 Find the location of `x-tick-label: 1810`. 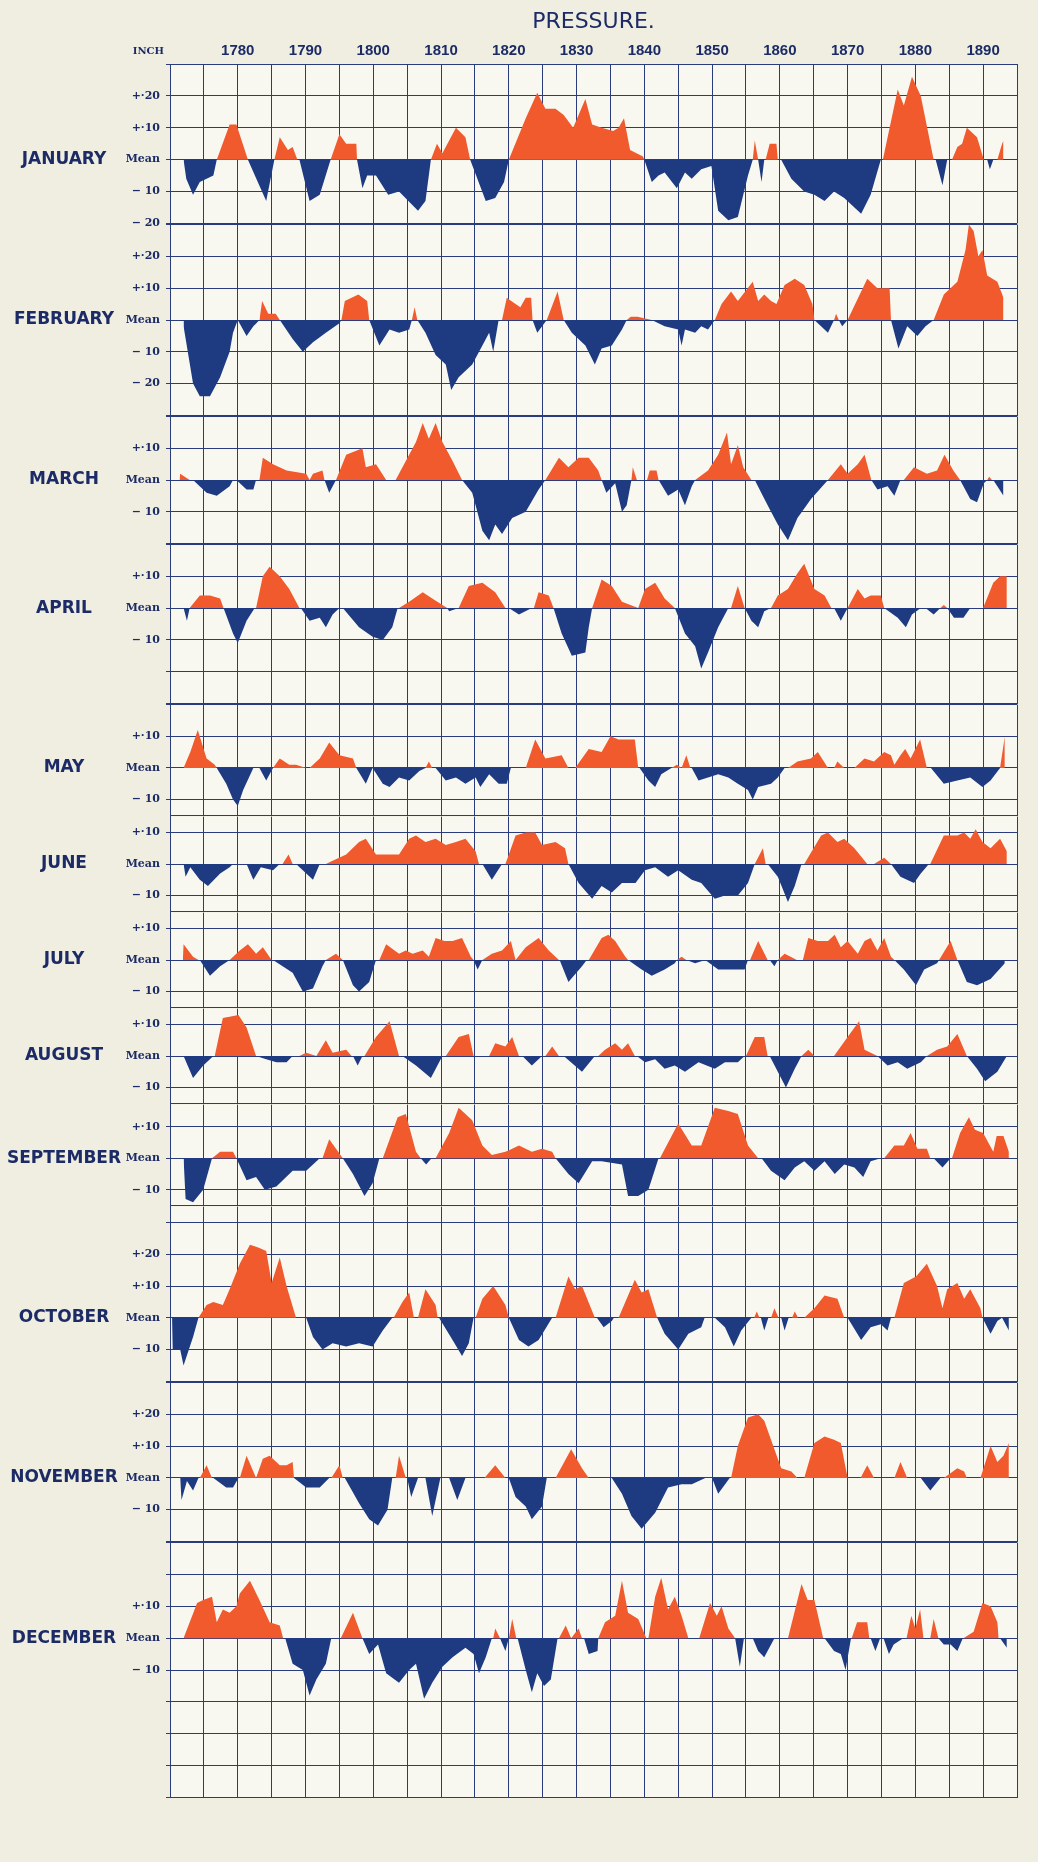

x-tick-label: 1810 is located at coordinates (441, 50).